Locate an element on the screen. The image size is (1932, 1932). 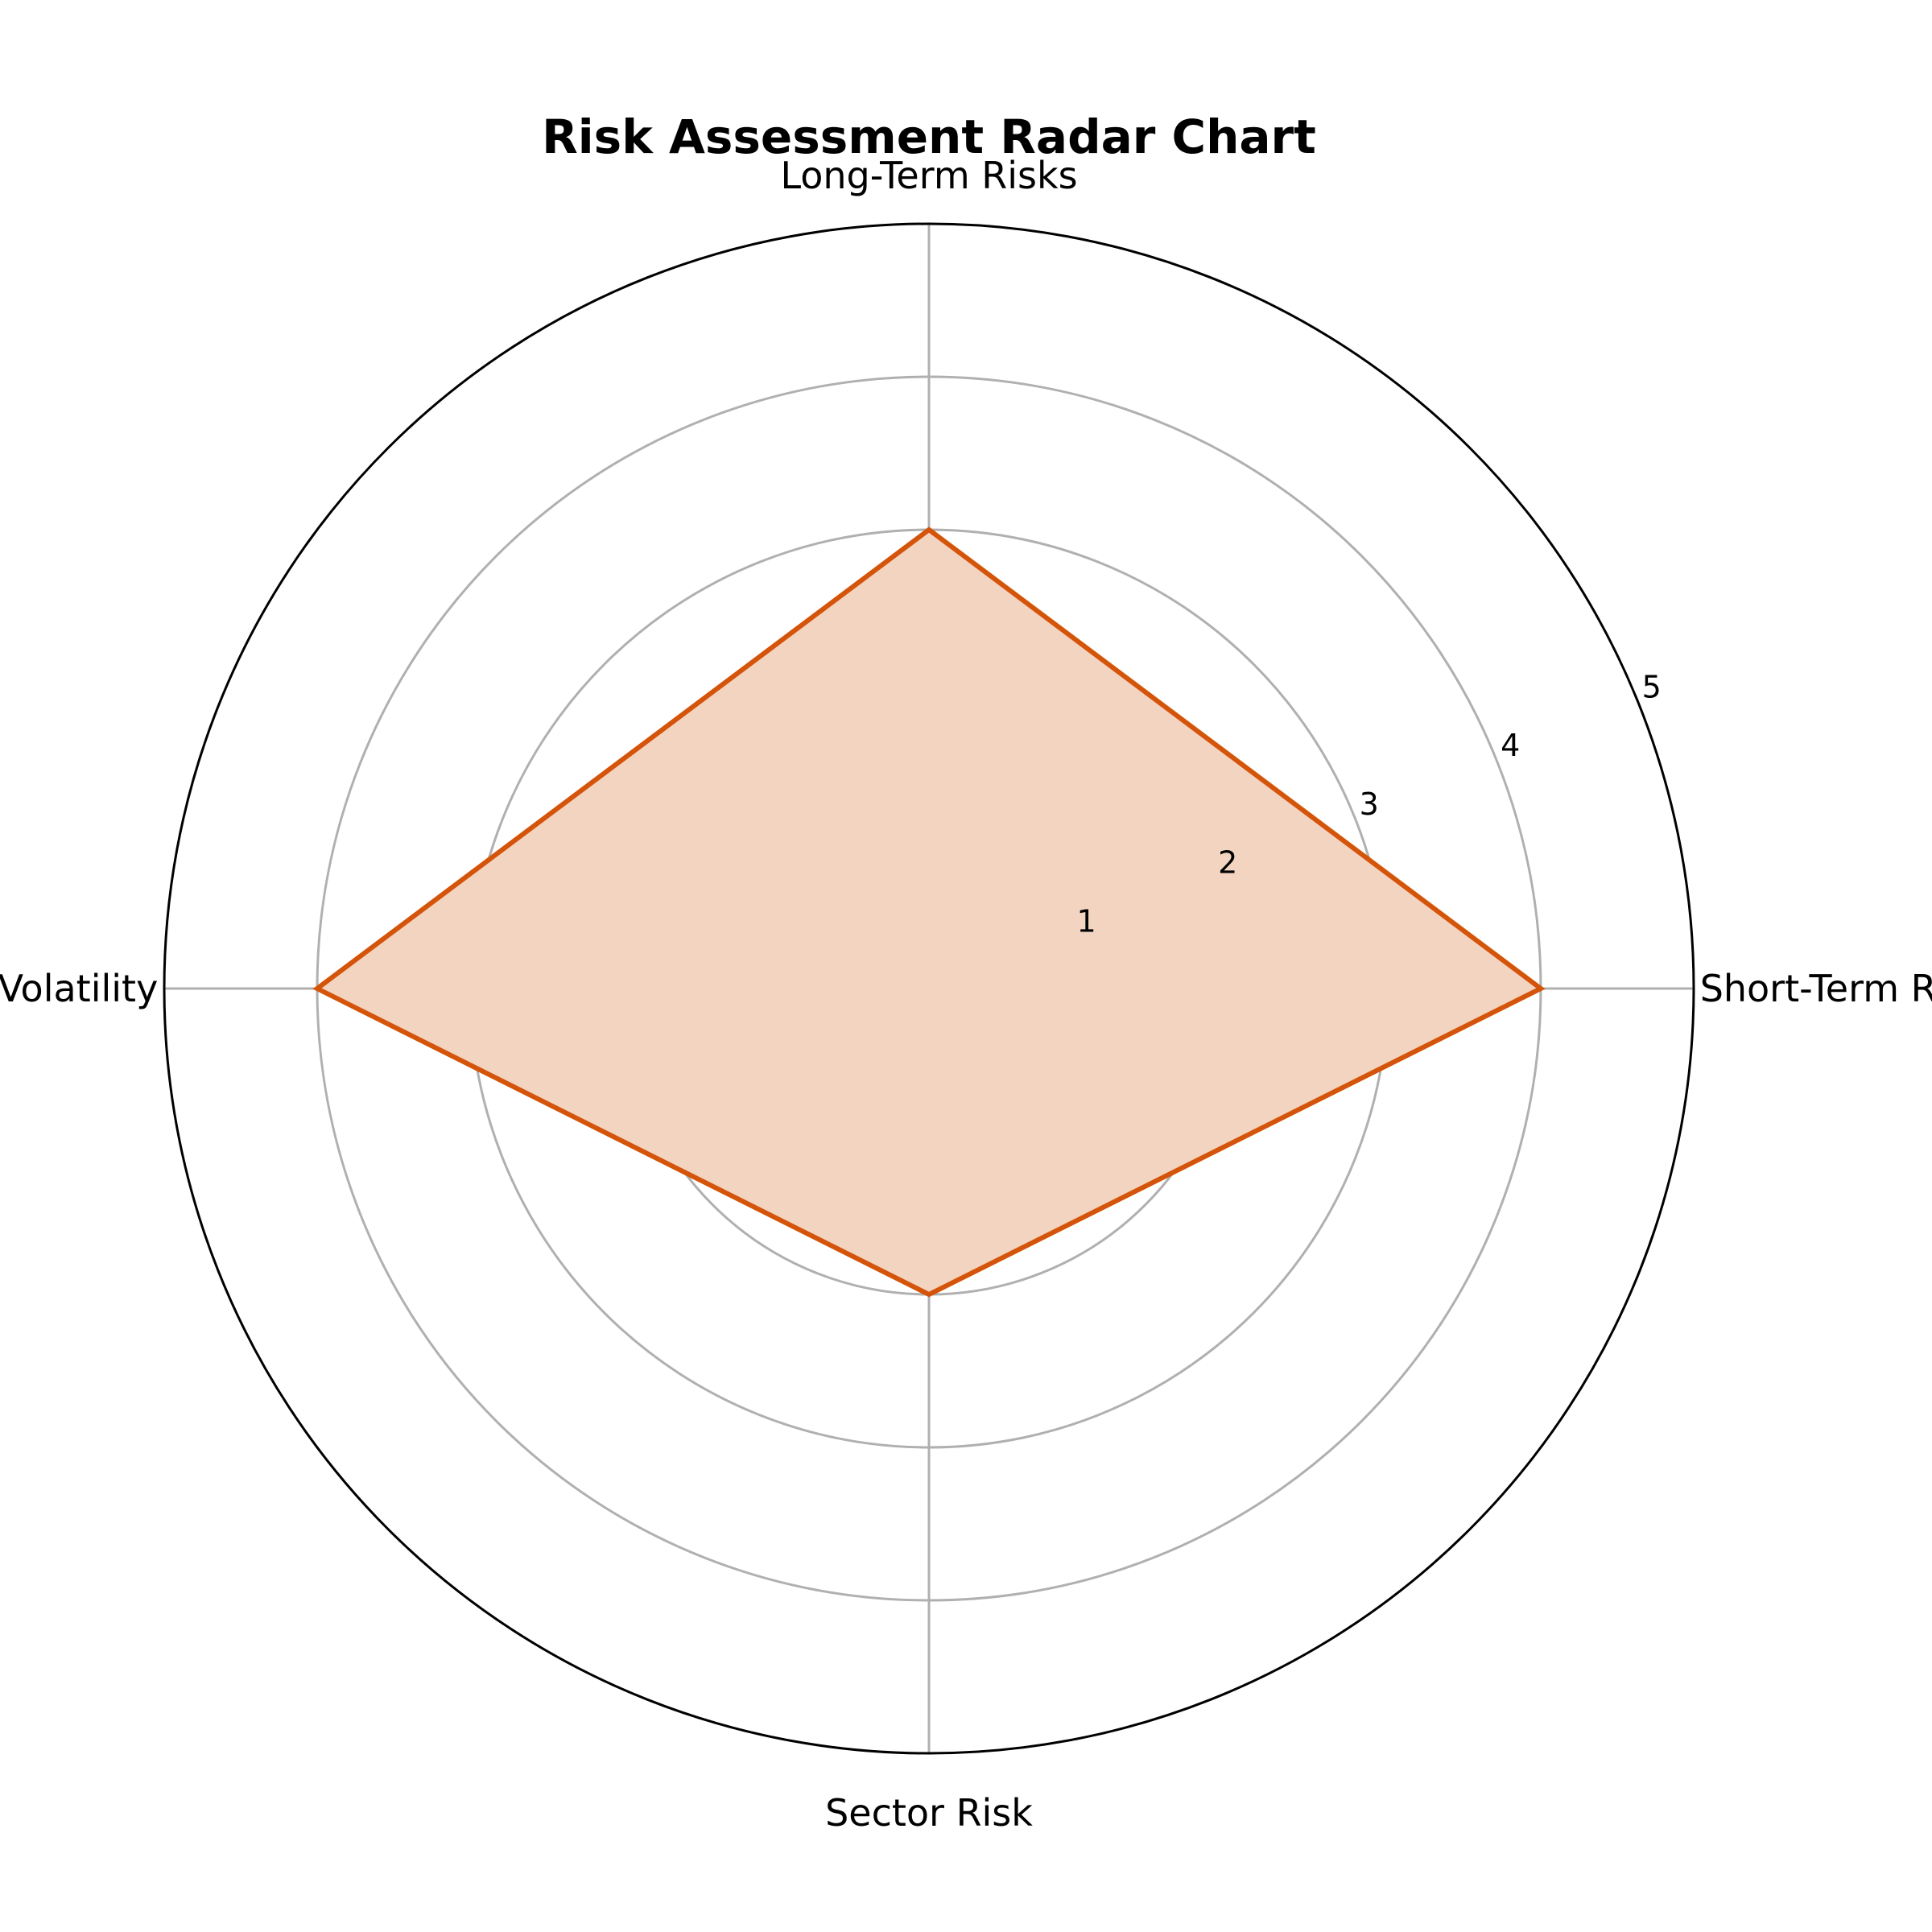
category-label: Sector Risk is located at coordinates (929, 1813).